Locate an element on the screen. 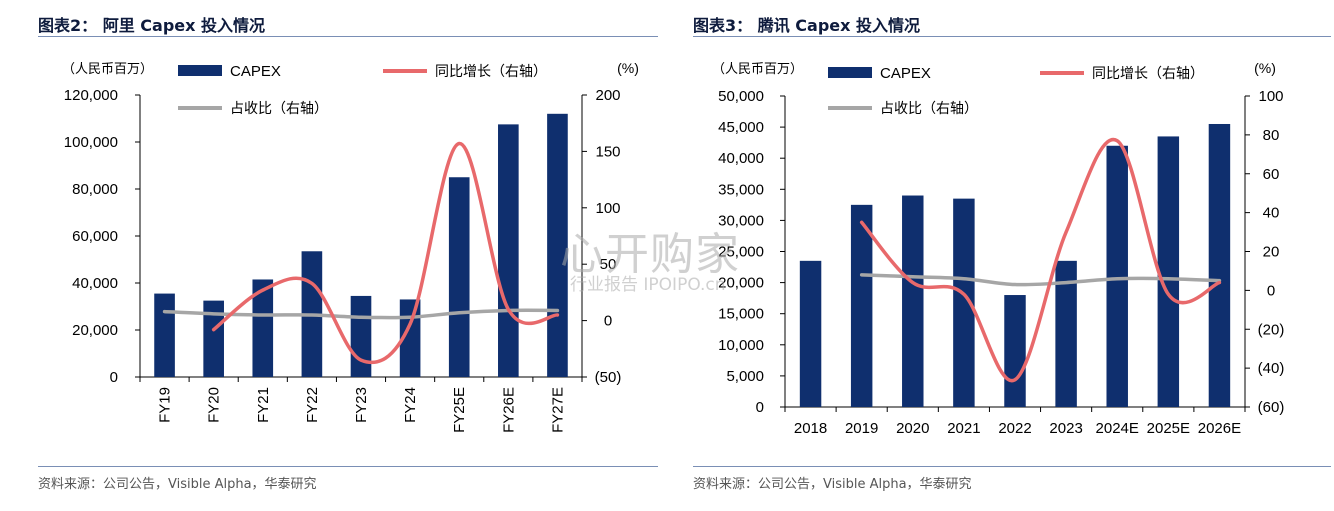 This screenshot has width=1334, height=511. left-tick-label: 45,000 is located at coordinates (741, 127).